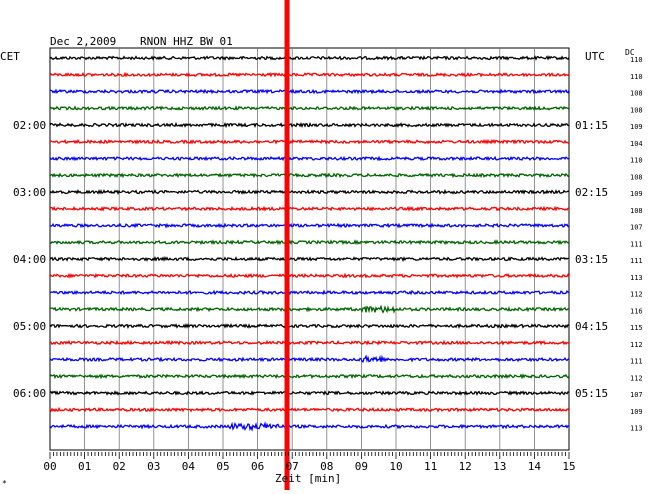 The height and width of the screenshot is (494, 650). Describe the element at coordinates (186, 41) in the screenshot. I see `plot-station: RNON HHZ BW 01` at that location.